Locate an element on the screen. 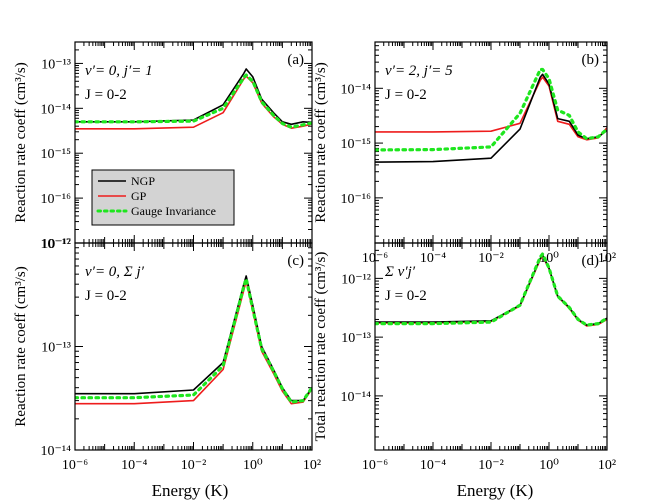 This screenshot has height=500, width=650. panel-annotation: Σ v′j′ is located at coordinates (400, 272).